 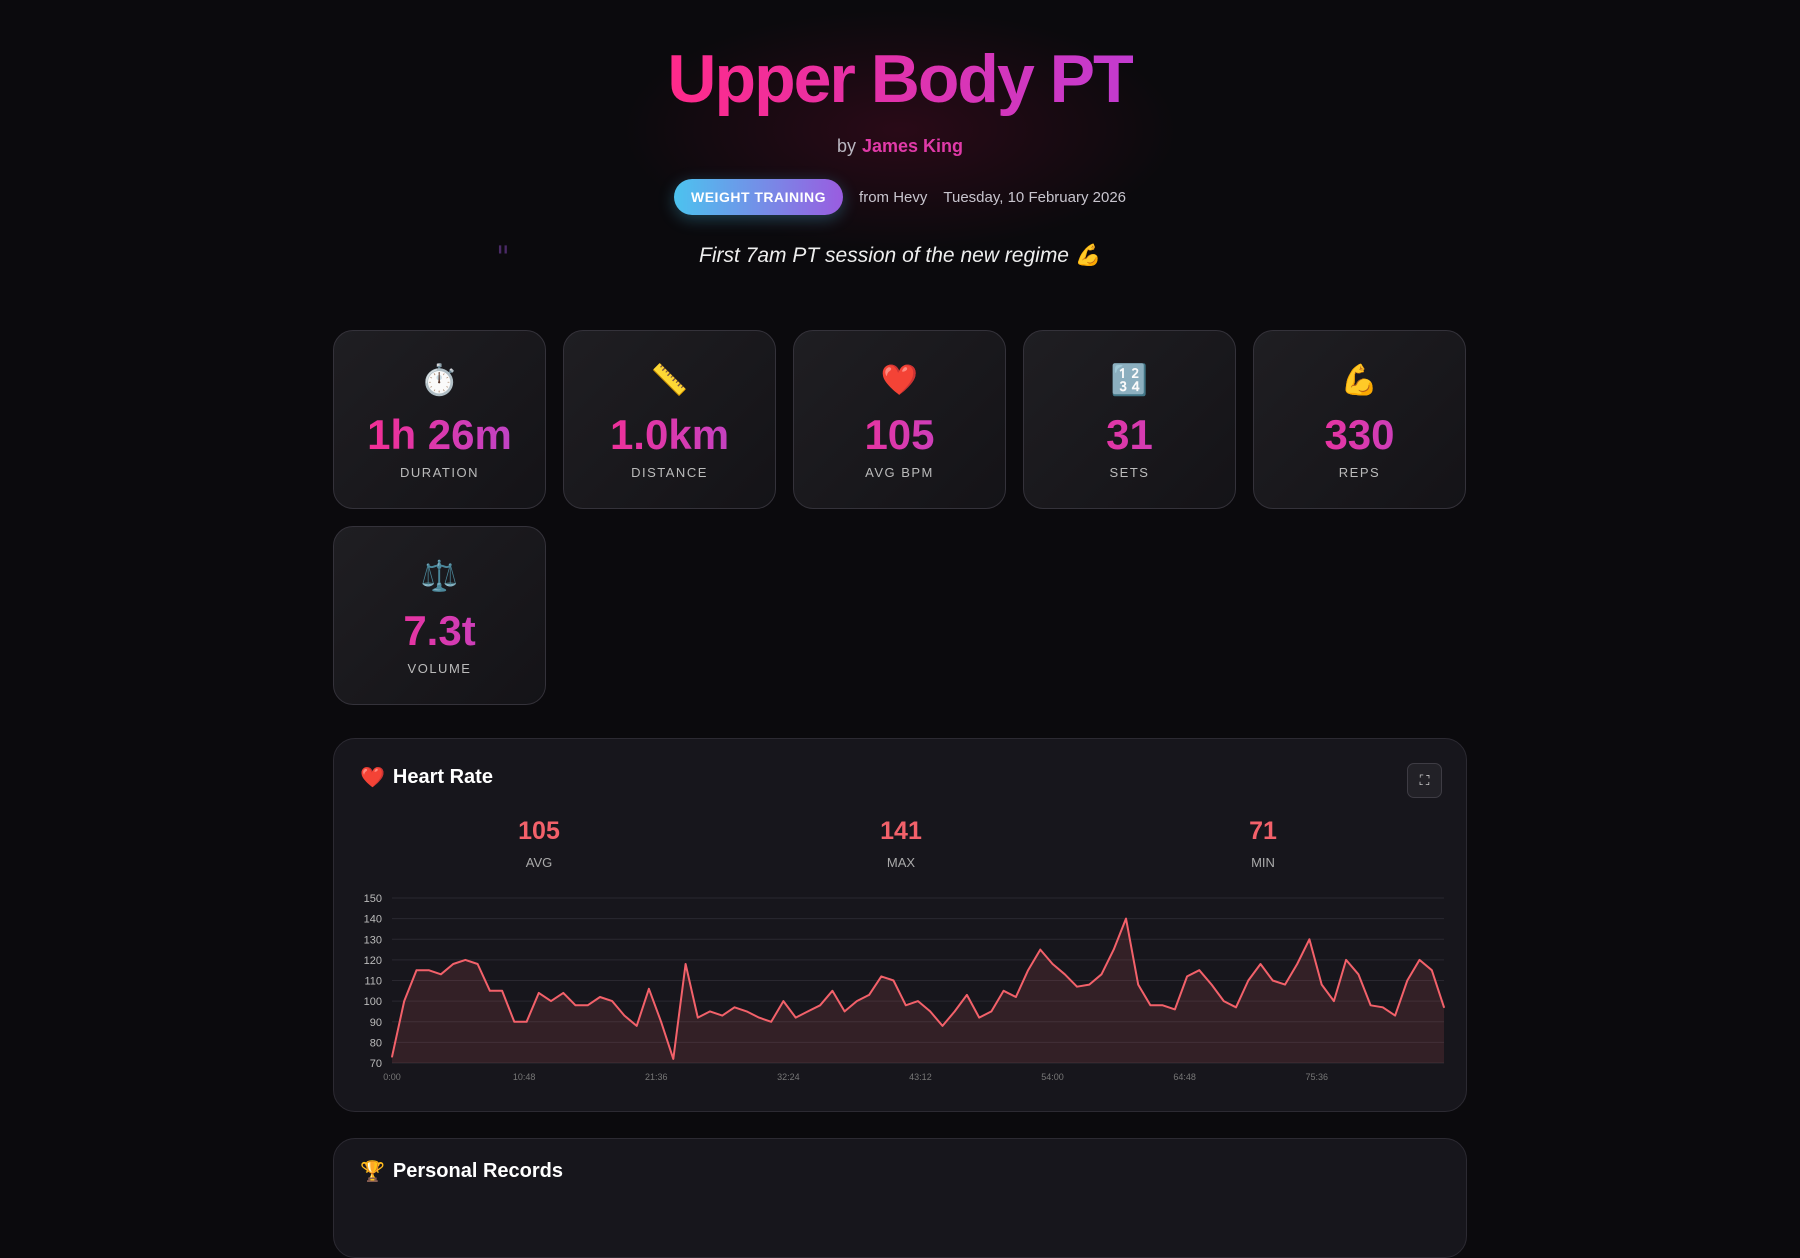 What do you see at coordinates (900, 79) in the screenshot?
I see `page-title: Upper Body PT` at bounding box center [900, 79].